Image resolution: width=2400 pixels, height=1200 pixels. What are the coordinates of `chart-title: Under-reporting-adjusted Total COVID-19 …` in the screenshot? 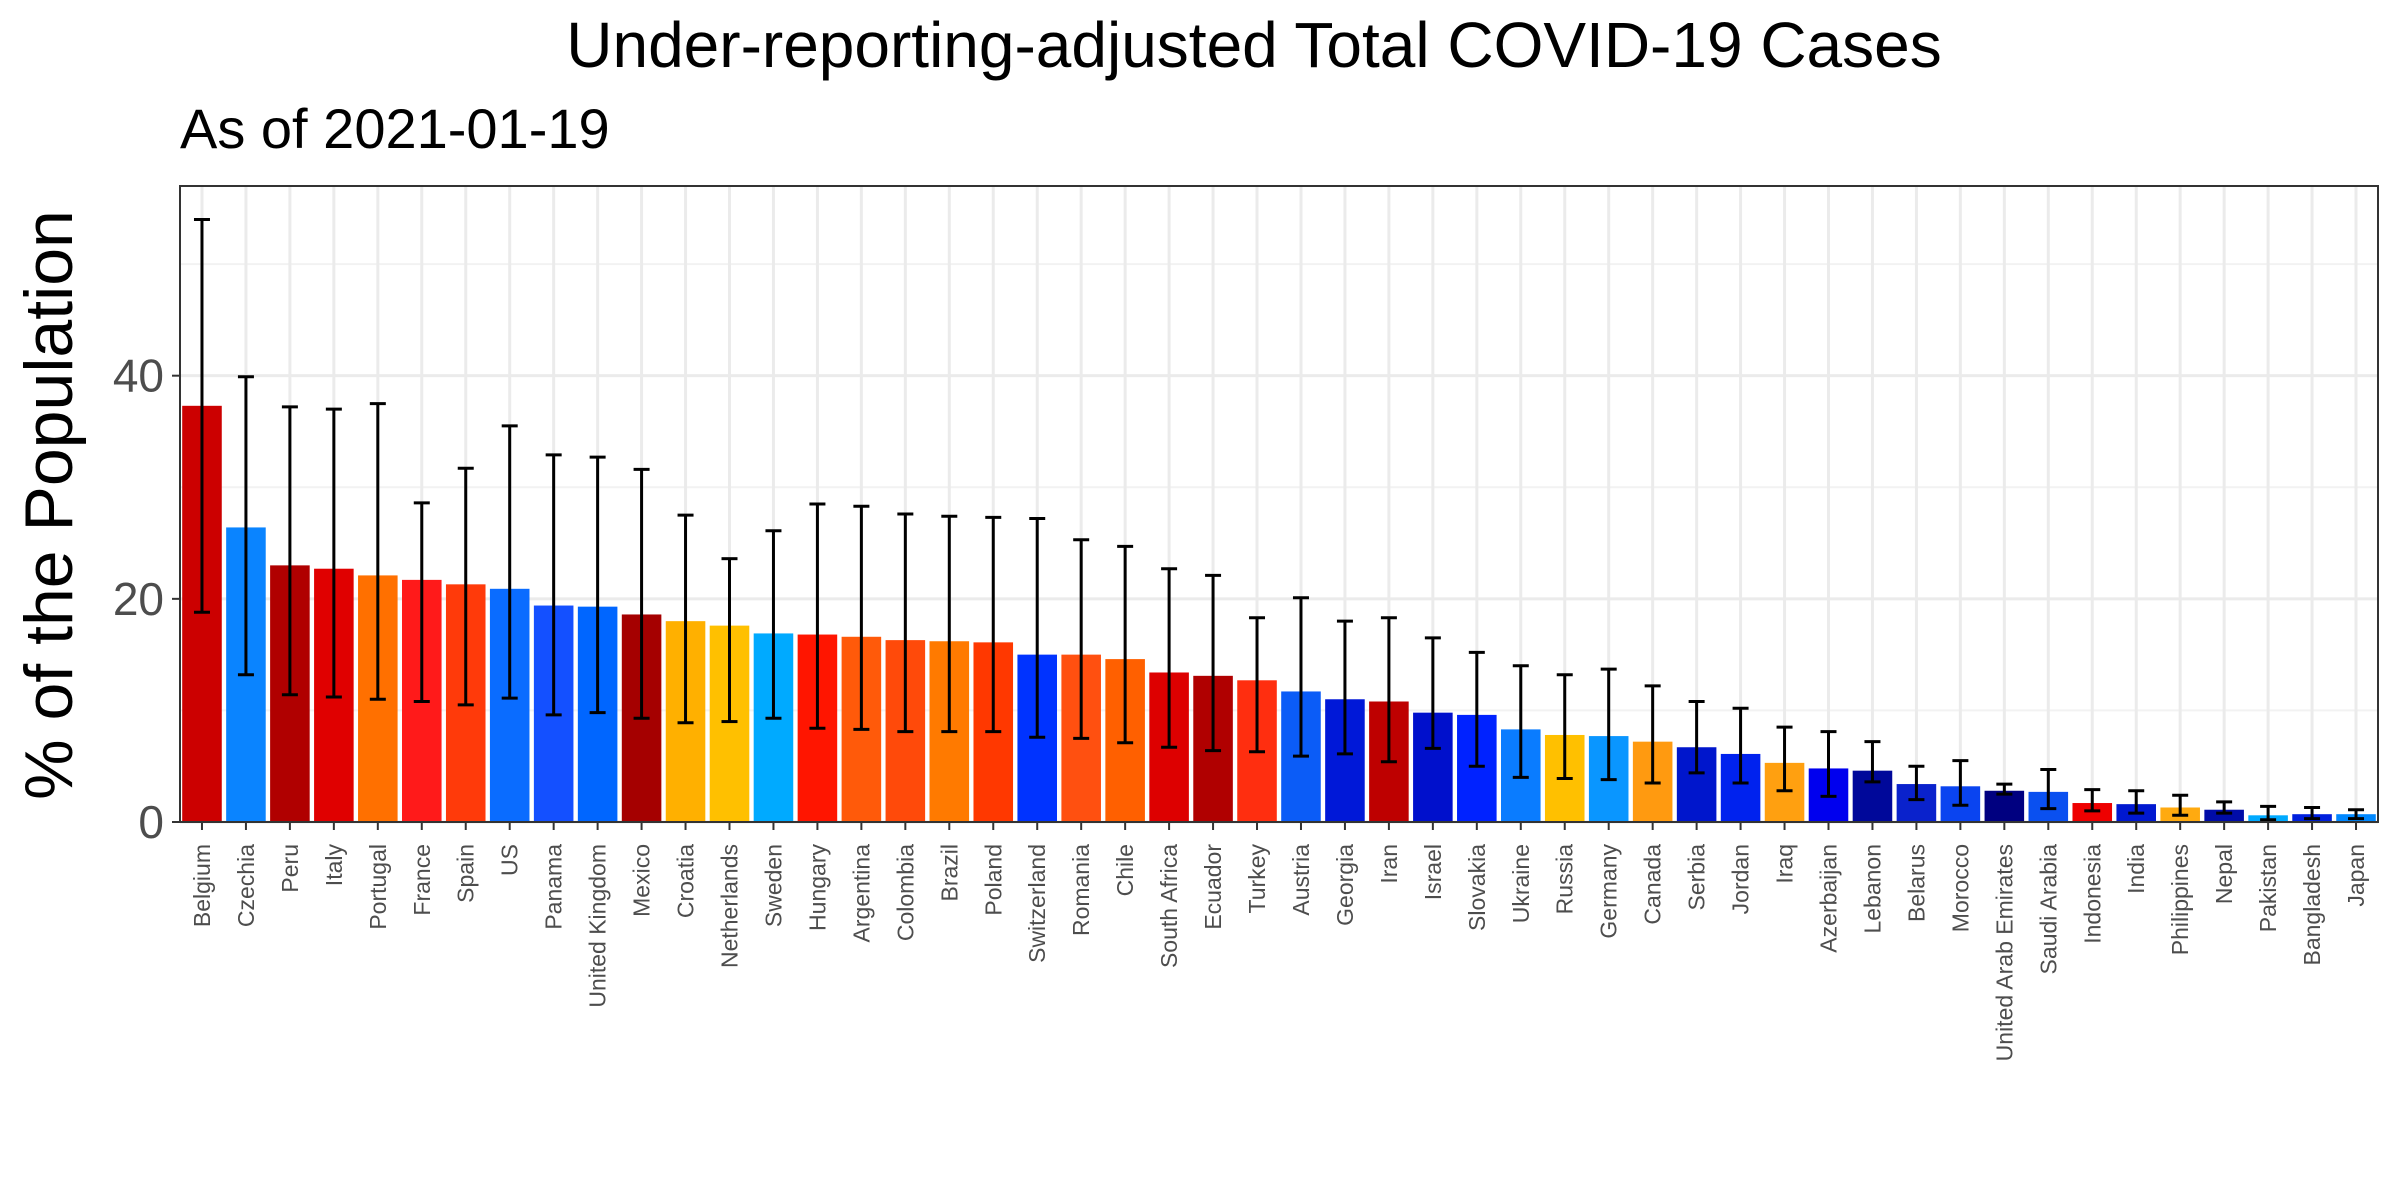 It's located at (1253, 45).